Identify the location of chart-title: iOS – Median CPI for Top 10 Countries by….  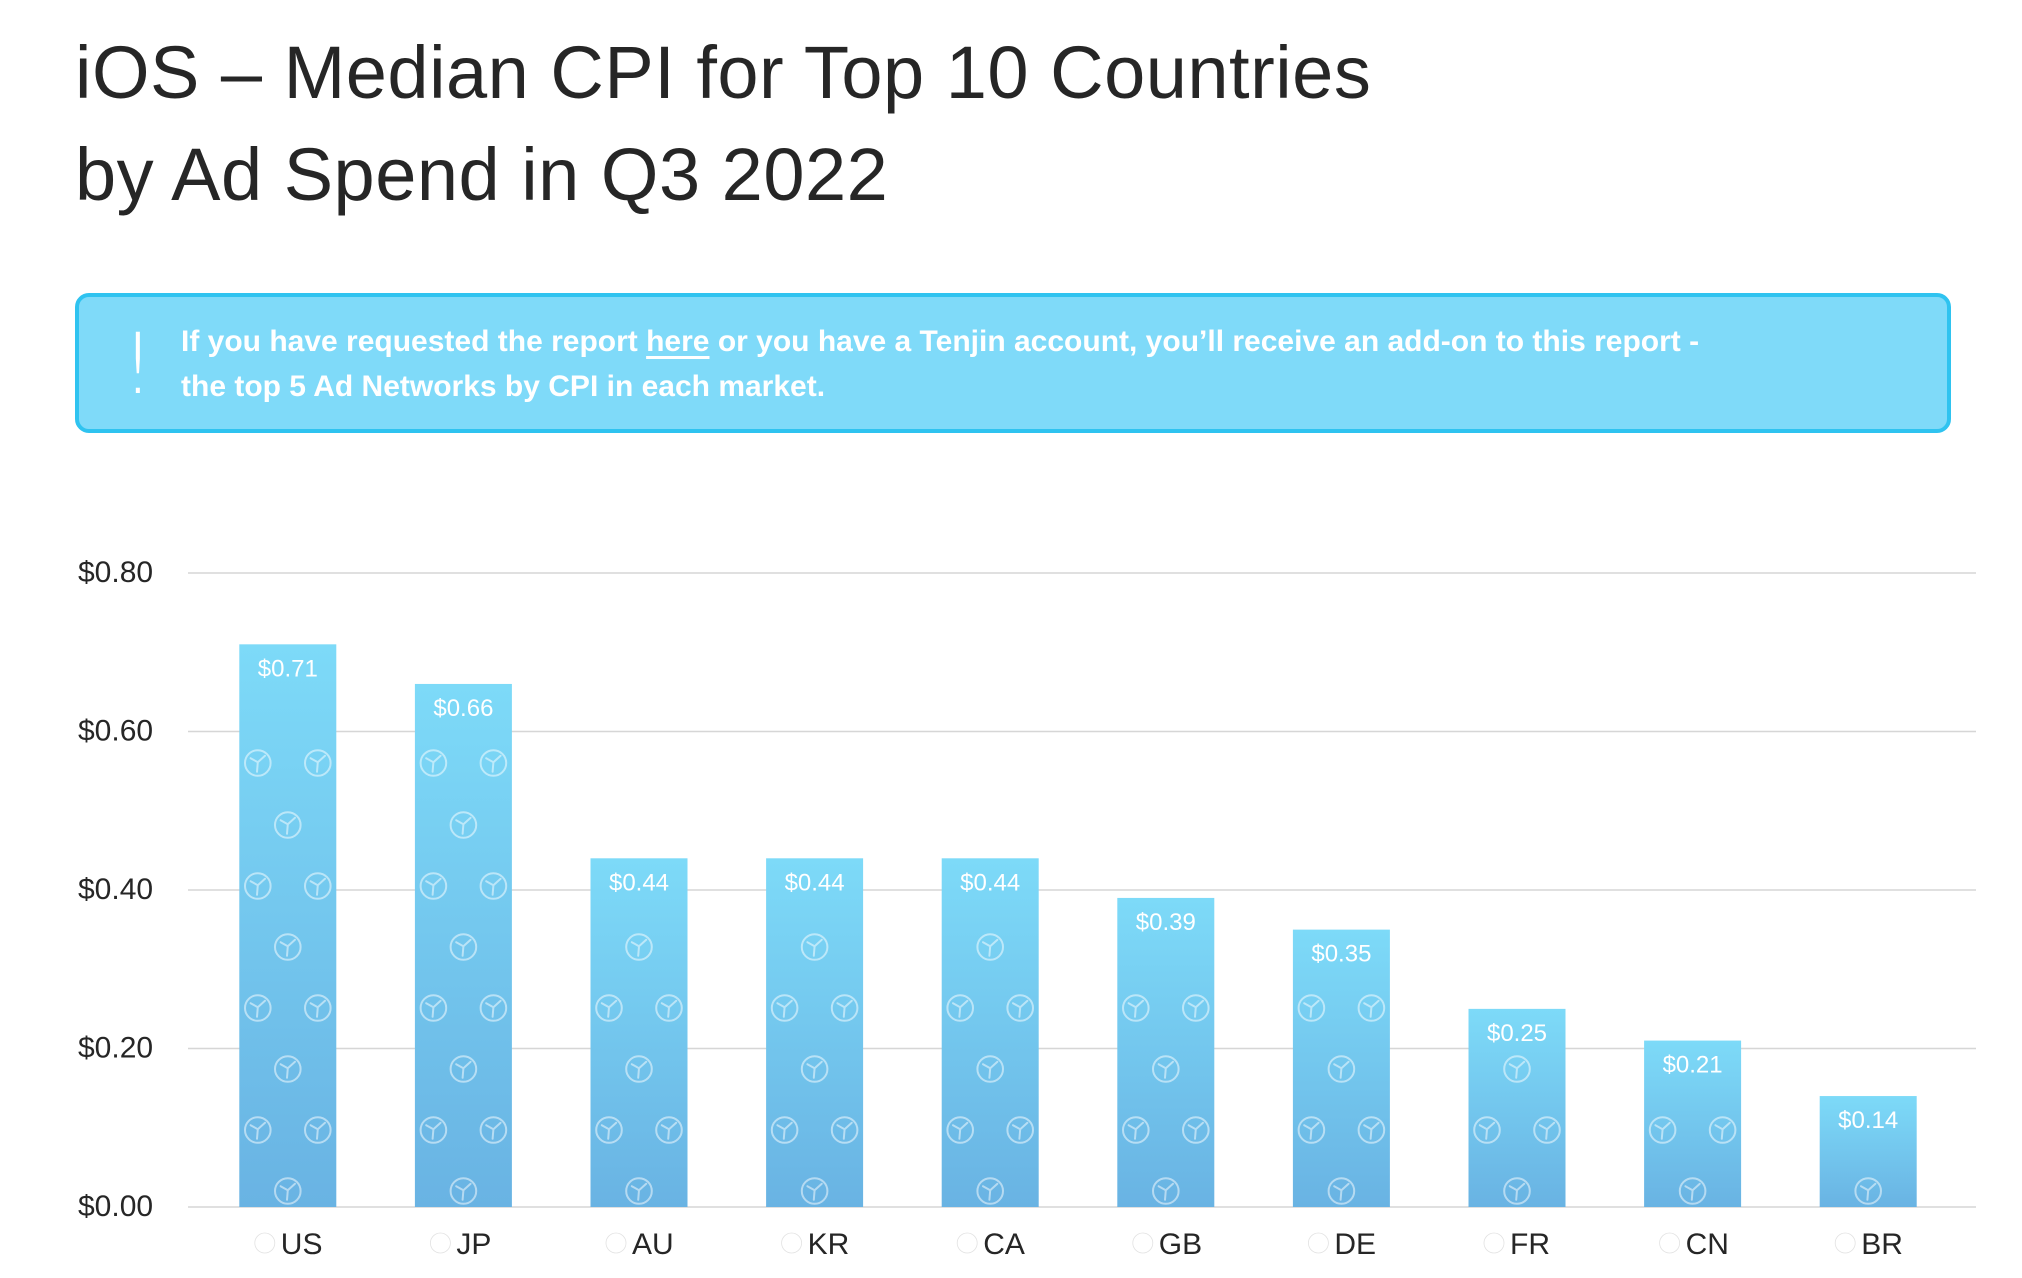
(723, 124).